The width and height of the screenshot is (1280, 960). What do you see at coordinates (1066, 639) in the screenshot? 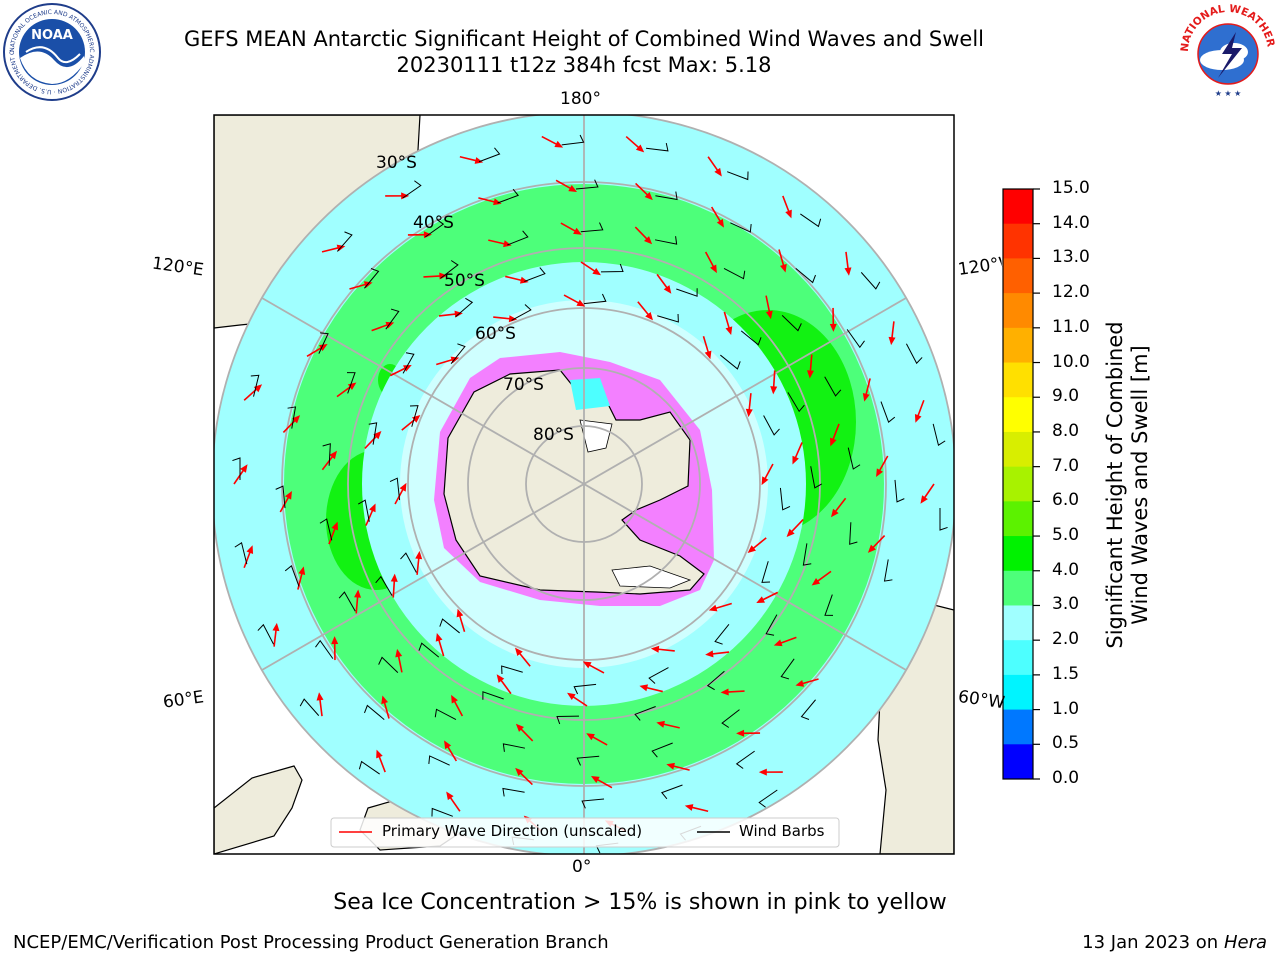
I see `colorbar-tick-label: 2.0` at bounding box center [1066, 639].